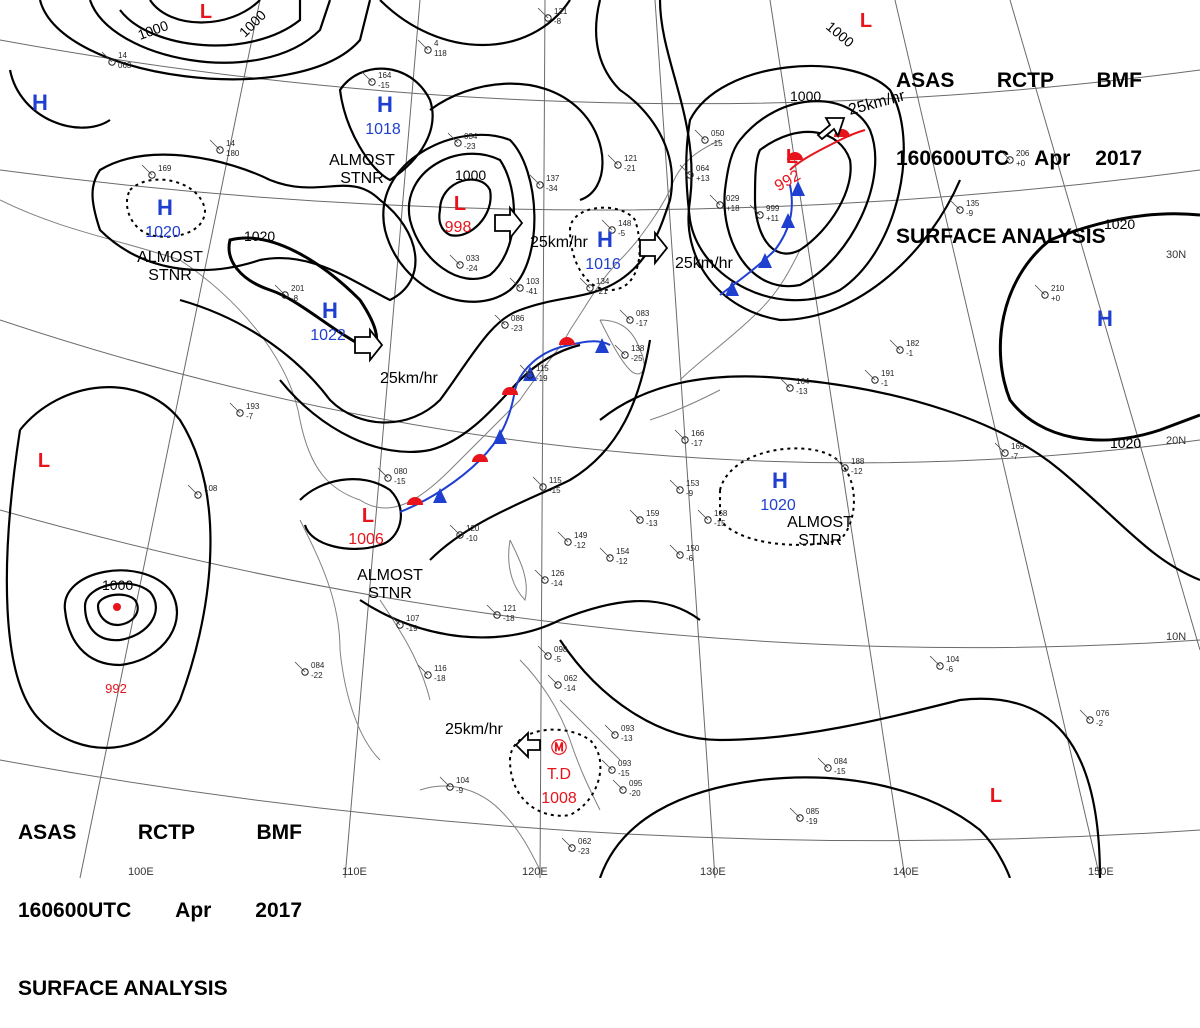 This screenshot has width=1200, height=1028. I want to click on header-line-1: ASAS RCTP BMF, so click(1019, 80).